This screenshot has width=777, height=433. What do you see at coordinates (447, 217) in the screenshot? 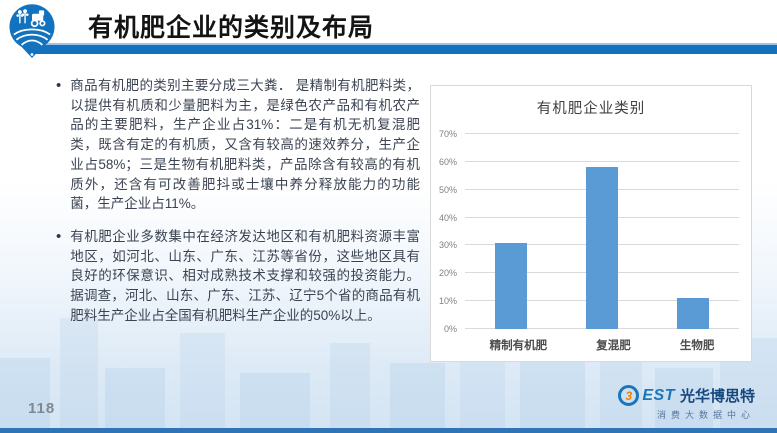
I see `y-tick-label: 40%` at bounding box center [447, 217].